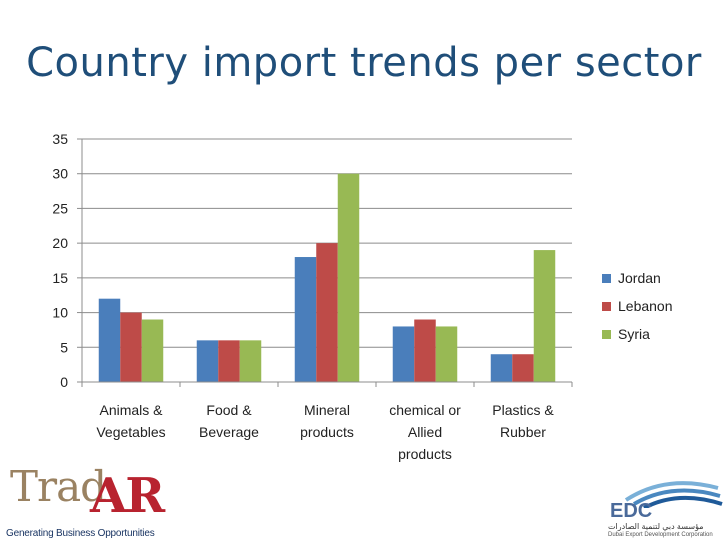 This screenshot has height=546, width=728. What do you see at coordinates (64, 347) in the screenshot?
I see `y-tick-label: 5` at bounding box center [64, 347].